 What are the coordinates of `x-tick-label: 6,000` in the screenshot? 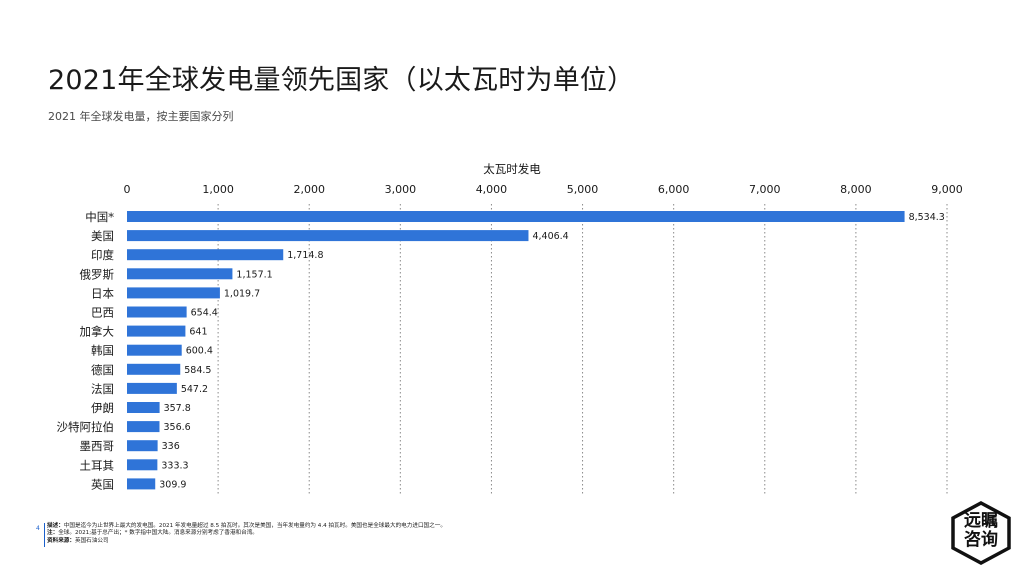 It's located at (674, 189).